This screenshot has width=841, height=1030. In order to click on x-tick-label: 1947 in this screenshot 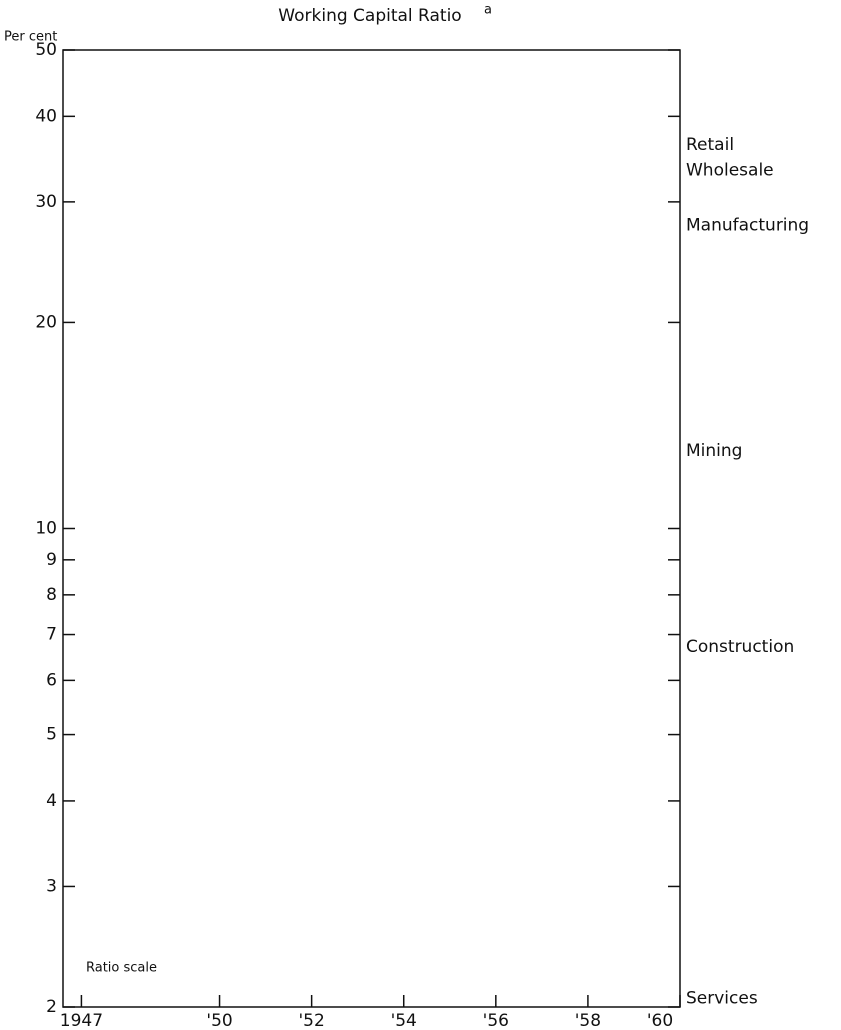, I will do `click(81, 1020)`.